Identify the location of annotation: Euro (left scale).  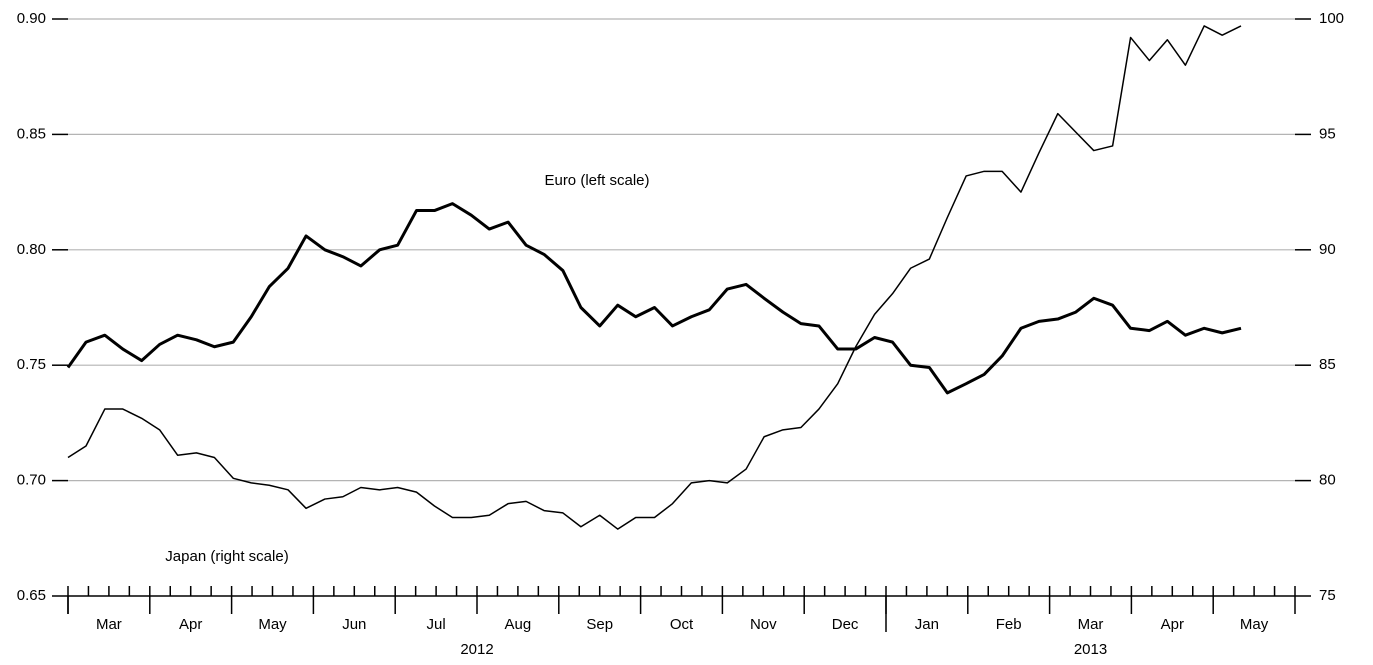
(596, 180).